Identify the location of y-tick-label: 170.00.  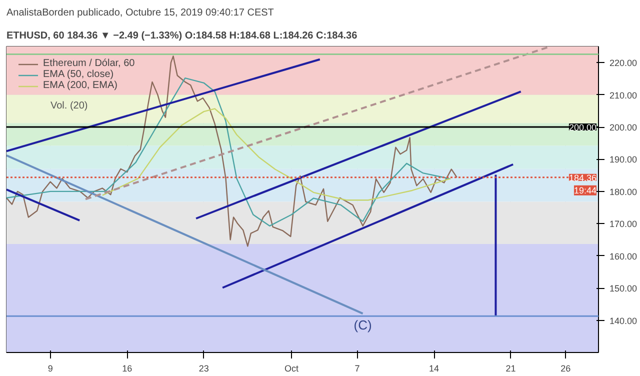
(624, 224).